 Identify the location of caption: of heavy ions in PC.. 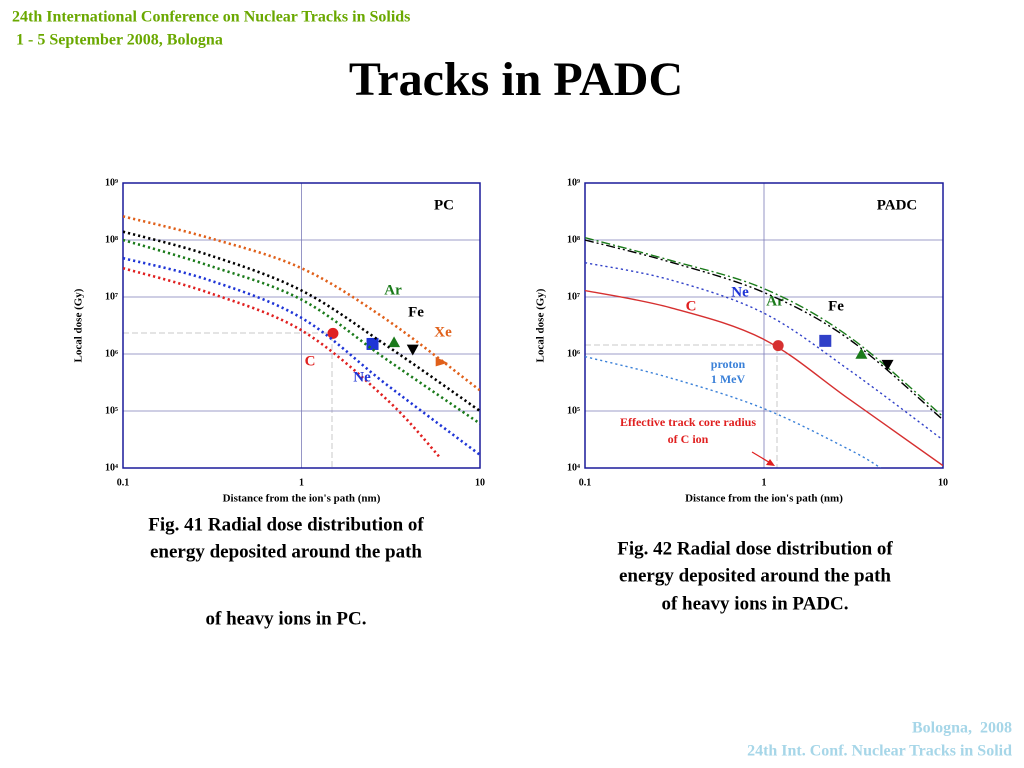
(286, 618).